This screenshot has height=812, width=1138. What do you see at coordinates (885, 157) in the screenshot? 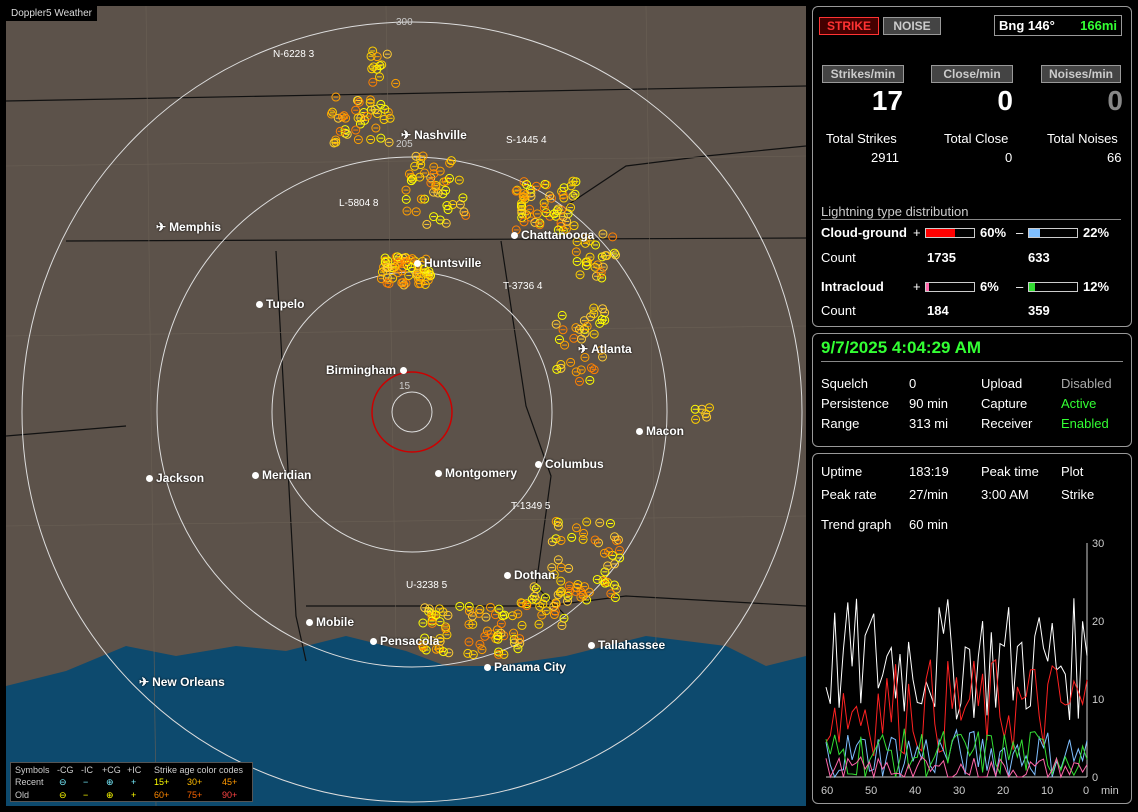
I see `total-strikes-value: 2911` at bounding box center [885, 157].